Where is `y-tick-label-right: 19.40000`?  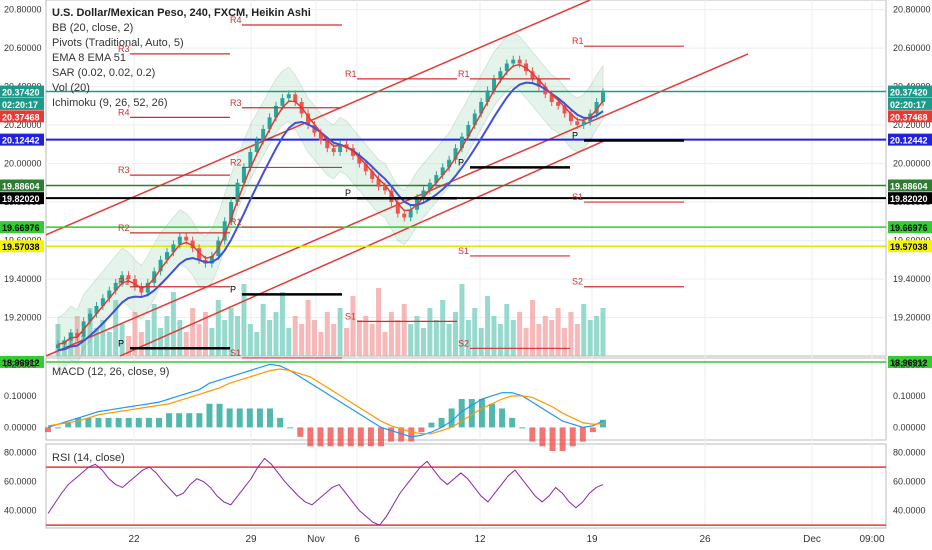 y-tick-label-right: 19.40000 is located at coordinates (912, 279).